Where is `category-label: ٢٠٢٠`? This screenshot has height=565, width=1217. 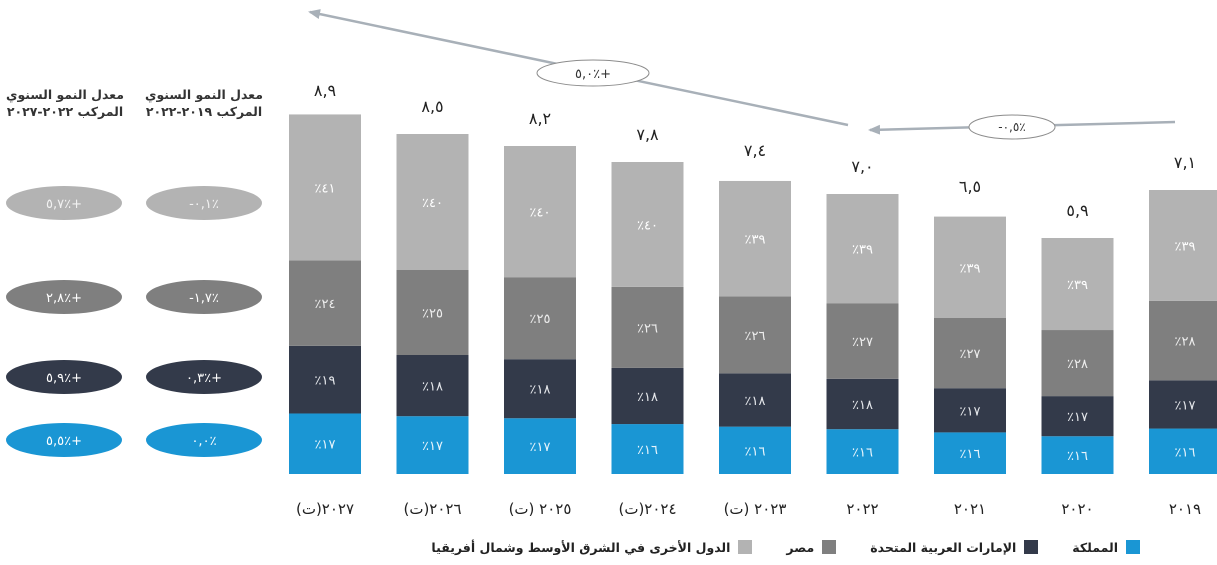 category-label: ٢٠٢٠ is located at coordinates (1077, 509).